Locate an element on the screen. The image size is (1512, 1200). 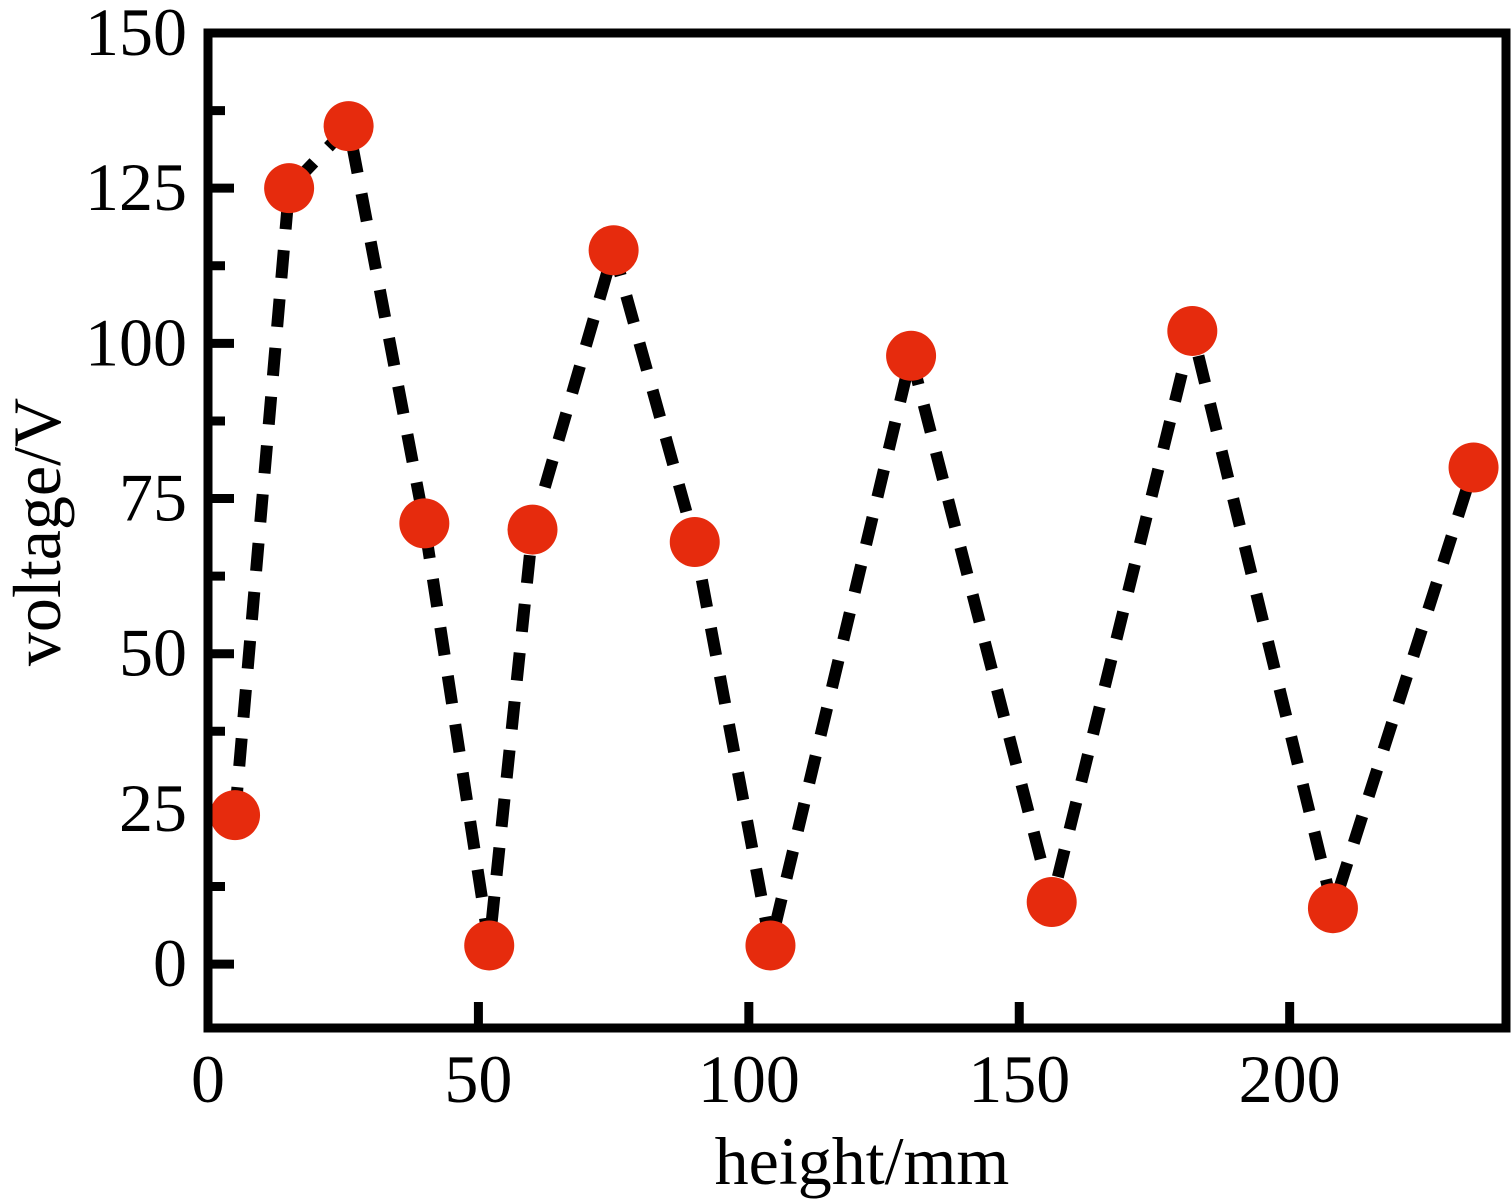
x-tick-label: 100 is located at coordinates (749, 1079).